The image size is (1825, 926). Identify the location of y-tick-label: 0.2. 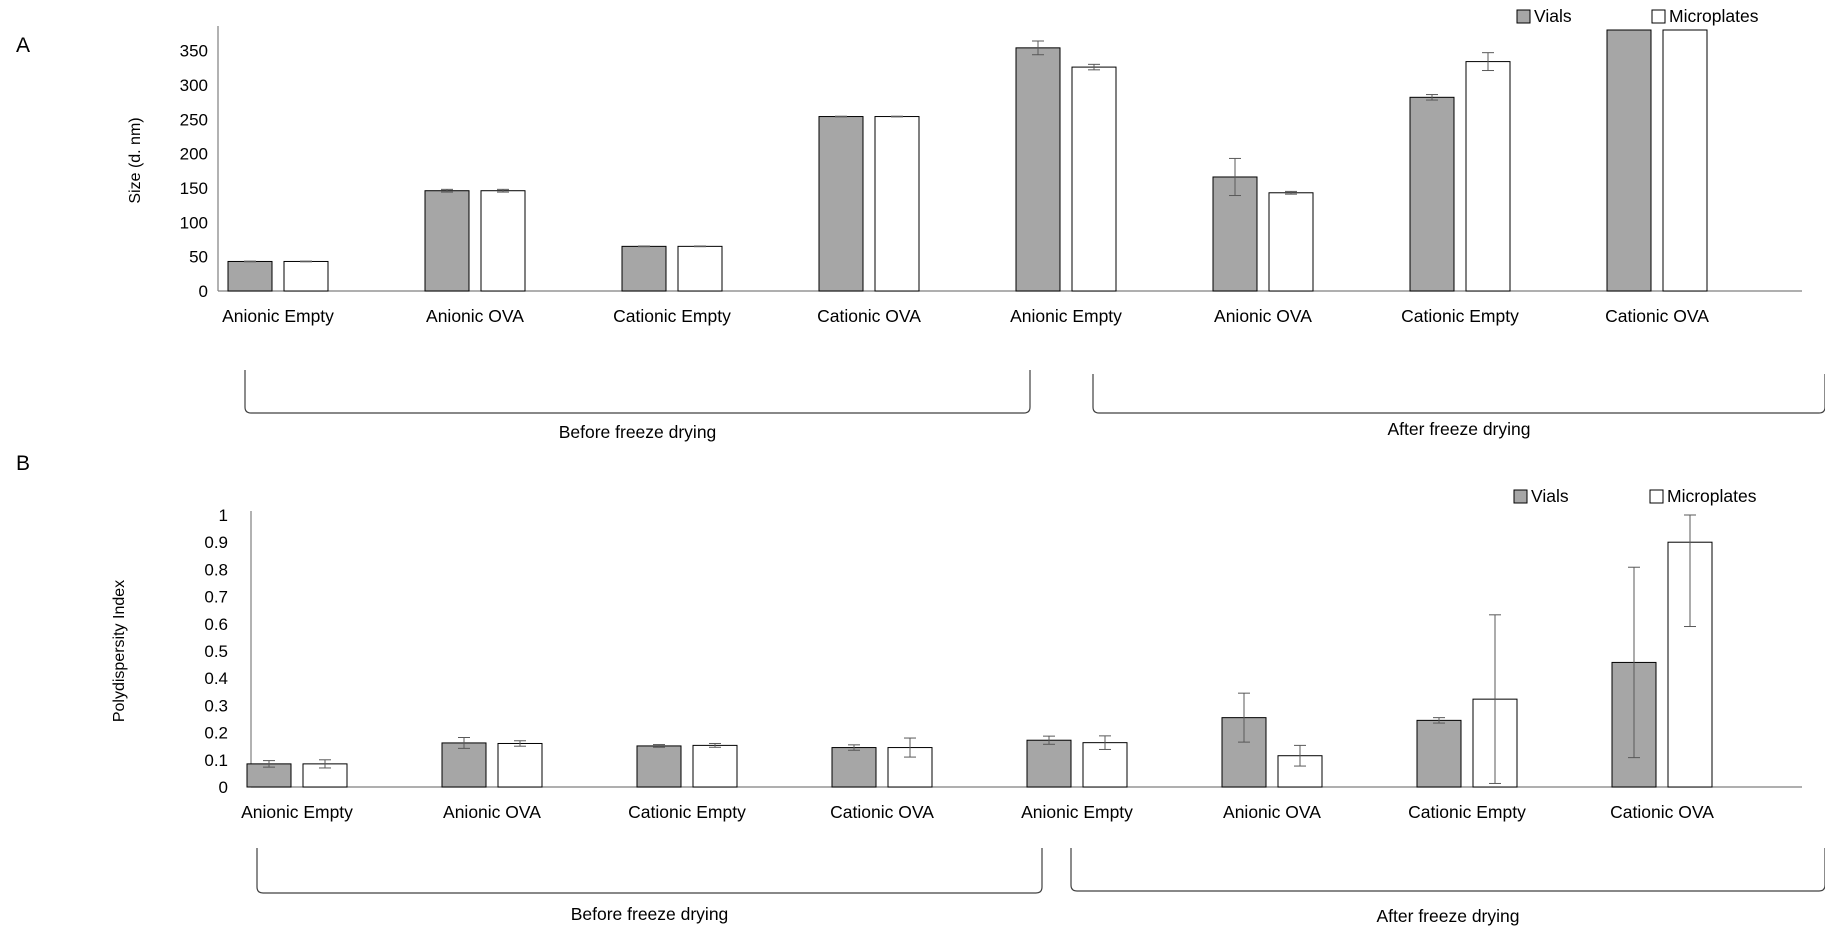
(216, 733).